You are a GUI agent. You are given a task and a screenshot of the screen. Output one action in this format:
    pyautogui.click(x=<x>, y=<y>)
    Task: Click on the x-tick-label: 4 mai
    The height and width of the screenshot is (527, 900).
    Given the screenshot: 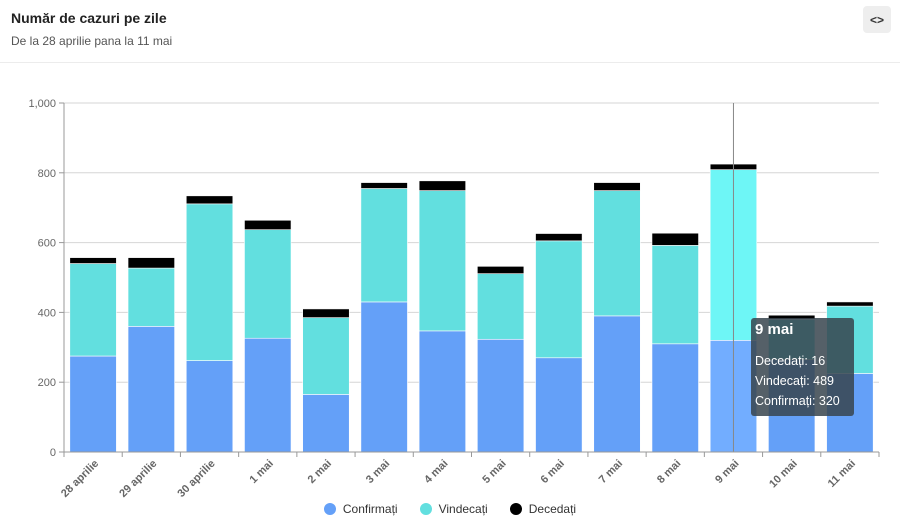 What is the action you would take?
    pyautogui.click(x=436, y=472)
    